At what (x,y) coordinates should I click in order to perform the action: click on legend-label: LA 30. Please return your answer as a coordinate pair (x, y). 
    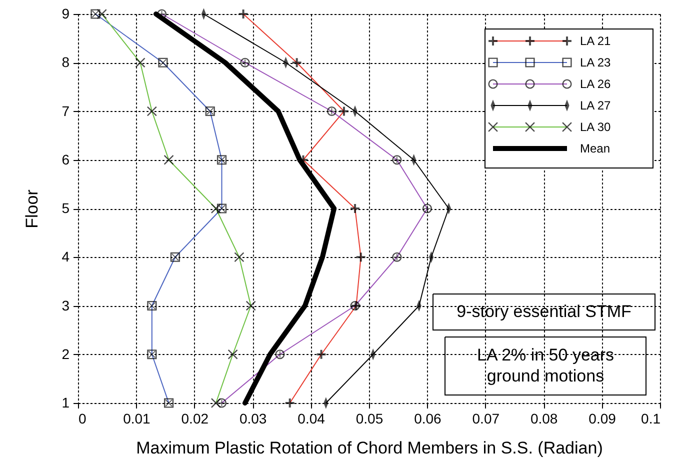
    Looking at the image, I should click on (596, 127).